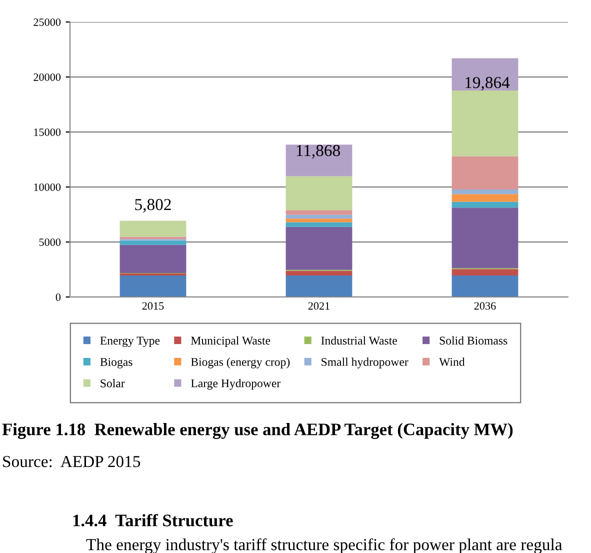  I want to click on y-tick-label: 10000, so click(47, 187).